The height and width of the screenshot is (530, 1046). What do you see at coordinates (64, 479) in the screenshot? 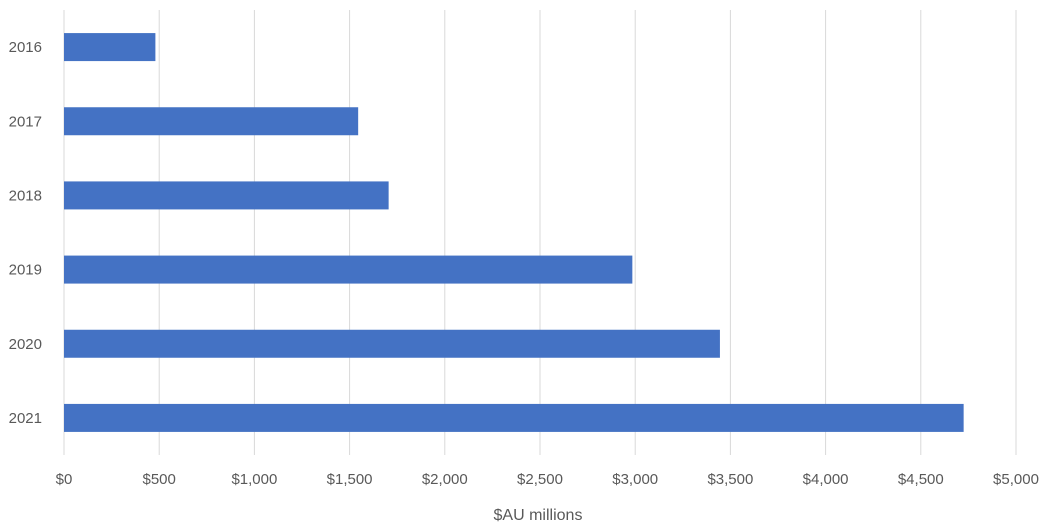
I see `x-tick-label: $0` at bounding box center [64, 479].